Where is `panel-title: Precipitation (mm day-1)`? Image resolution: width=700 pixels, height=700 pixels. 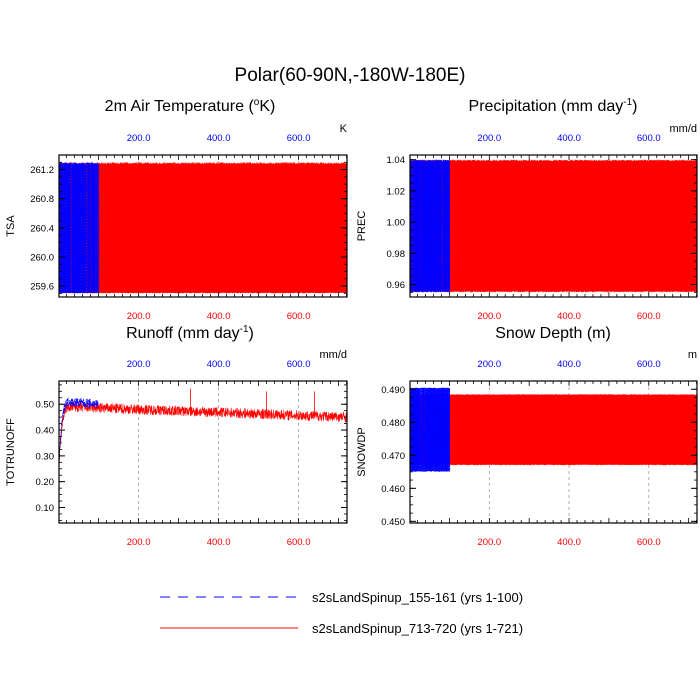 panel-title: Precipitation (mm day-1) is located at coordinates (553, 106).